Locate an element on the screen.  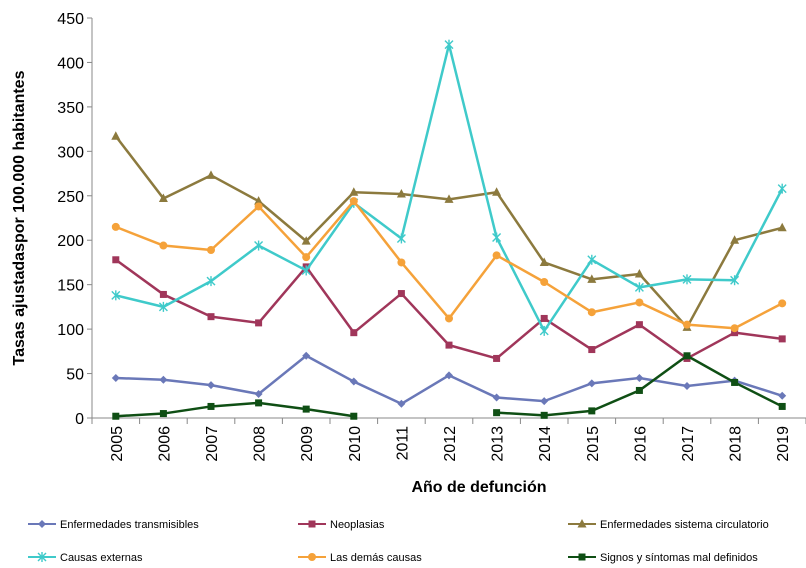
x-tick-label: 2009 is located at coordinates (307, 444).